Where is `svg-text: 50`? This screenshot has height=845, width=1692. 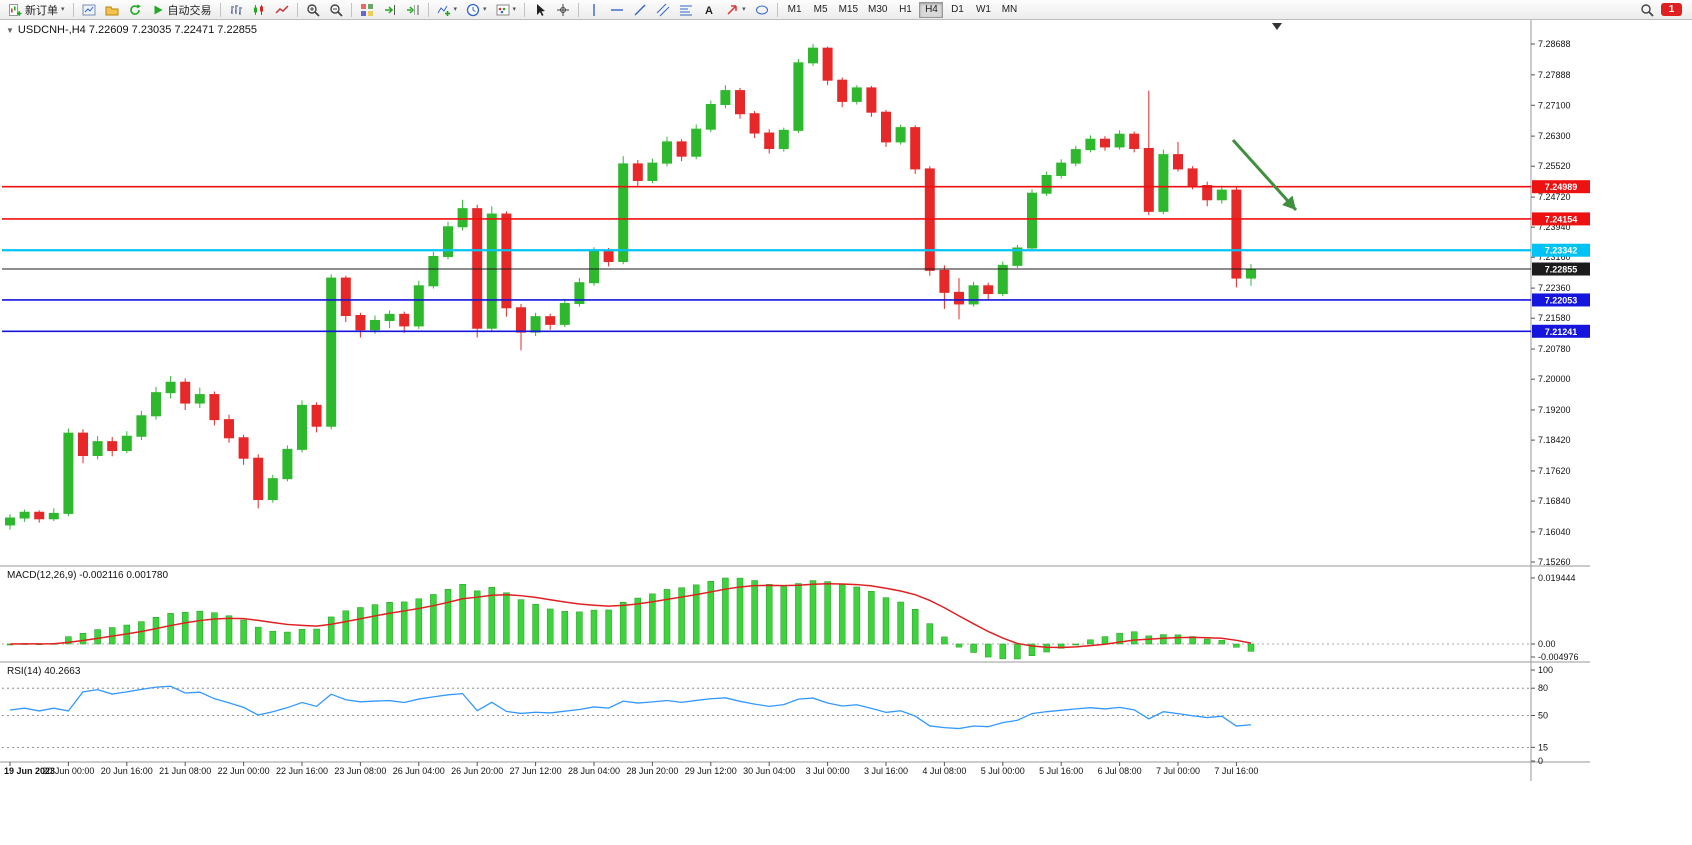 svg-text: 50 is located at coordinates (1543, 716).